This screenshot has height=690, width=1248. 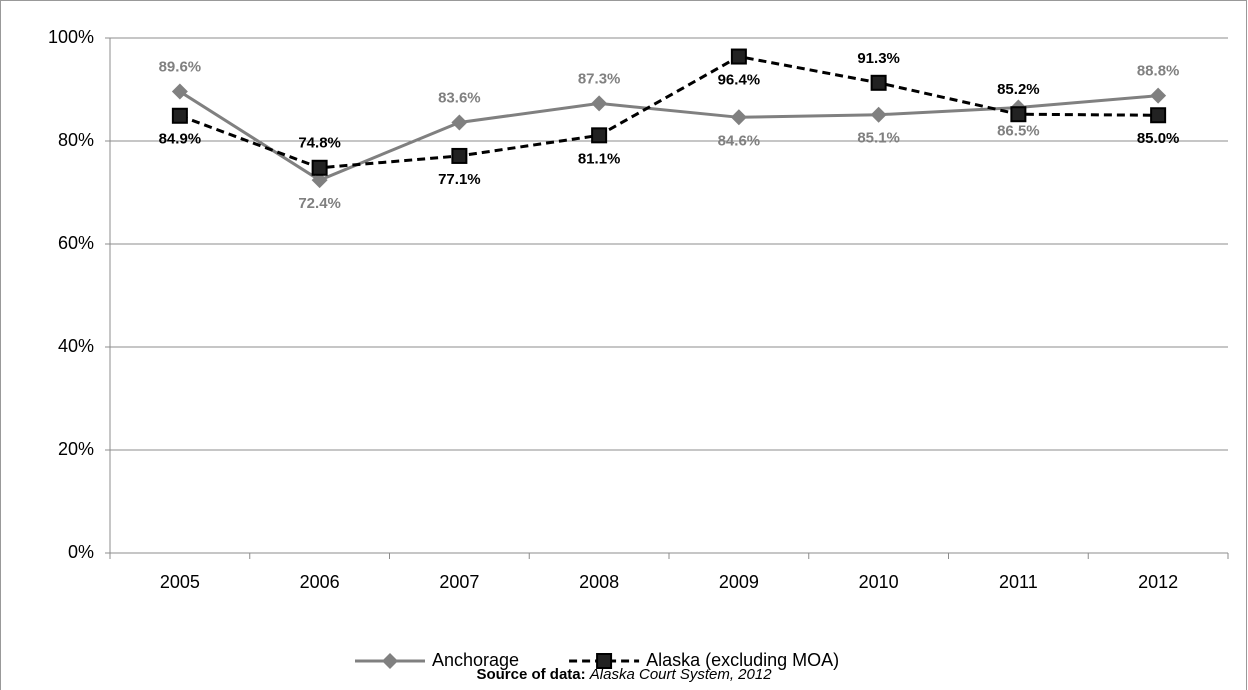 I want to click on value-label: 72.4%, so click(x=319, y=203).